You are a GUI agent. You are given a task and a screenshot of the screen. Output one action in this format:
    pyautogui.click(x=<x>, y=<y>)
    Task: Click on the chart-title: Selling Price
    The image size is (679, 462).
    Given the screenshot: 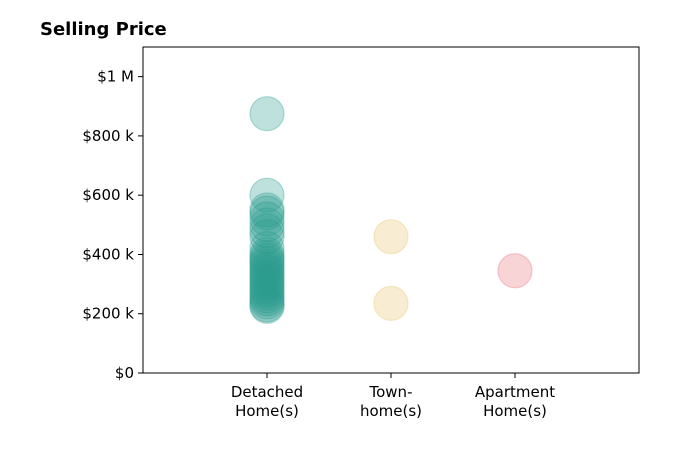 What is the action you would take?
    pyautogui.click(x=103, y=29)
    